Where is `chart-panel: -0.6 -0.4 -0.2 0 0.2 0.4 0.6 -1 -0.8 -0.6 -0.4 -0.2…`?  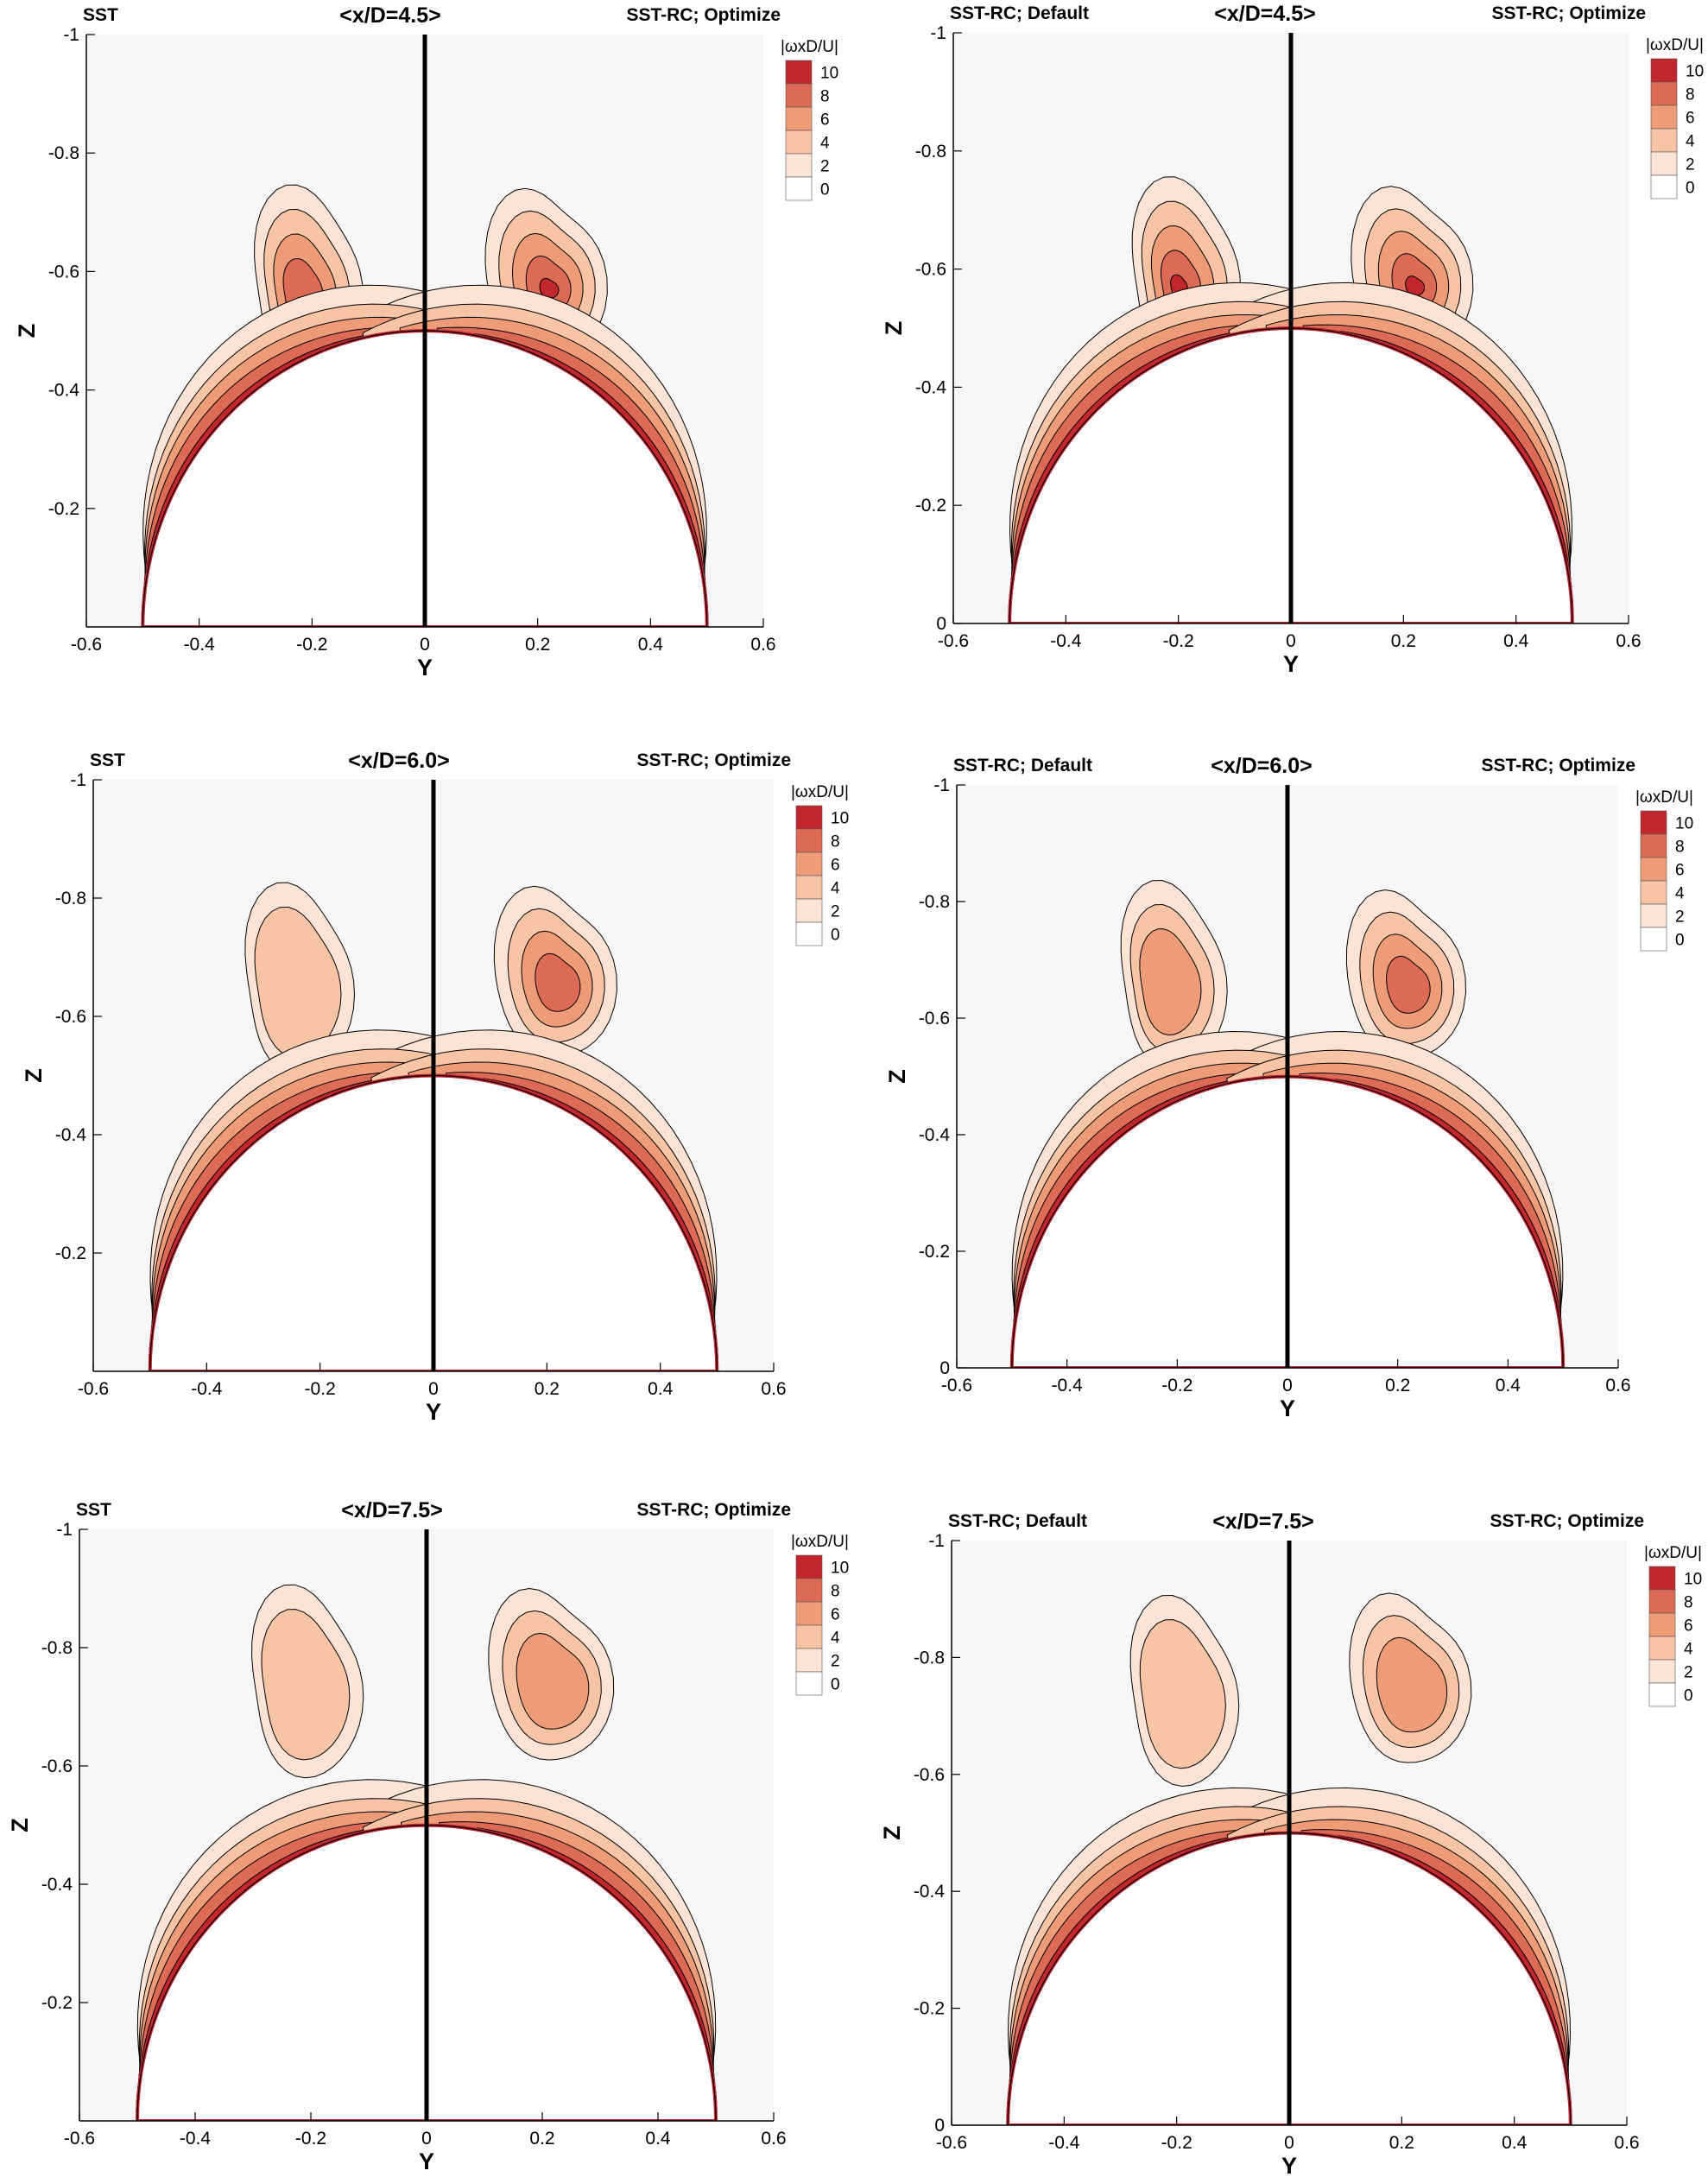 chart-panel: -0.6 -0.4 -0.2 0 0.2 0.4 0.6 -1 -0.8 -0.6 -0.4 -0.2… is located at coordinates (1292, 339).